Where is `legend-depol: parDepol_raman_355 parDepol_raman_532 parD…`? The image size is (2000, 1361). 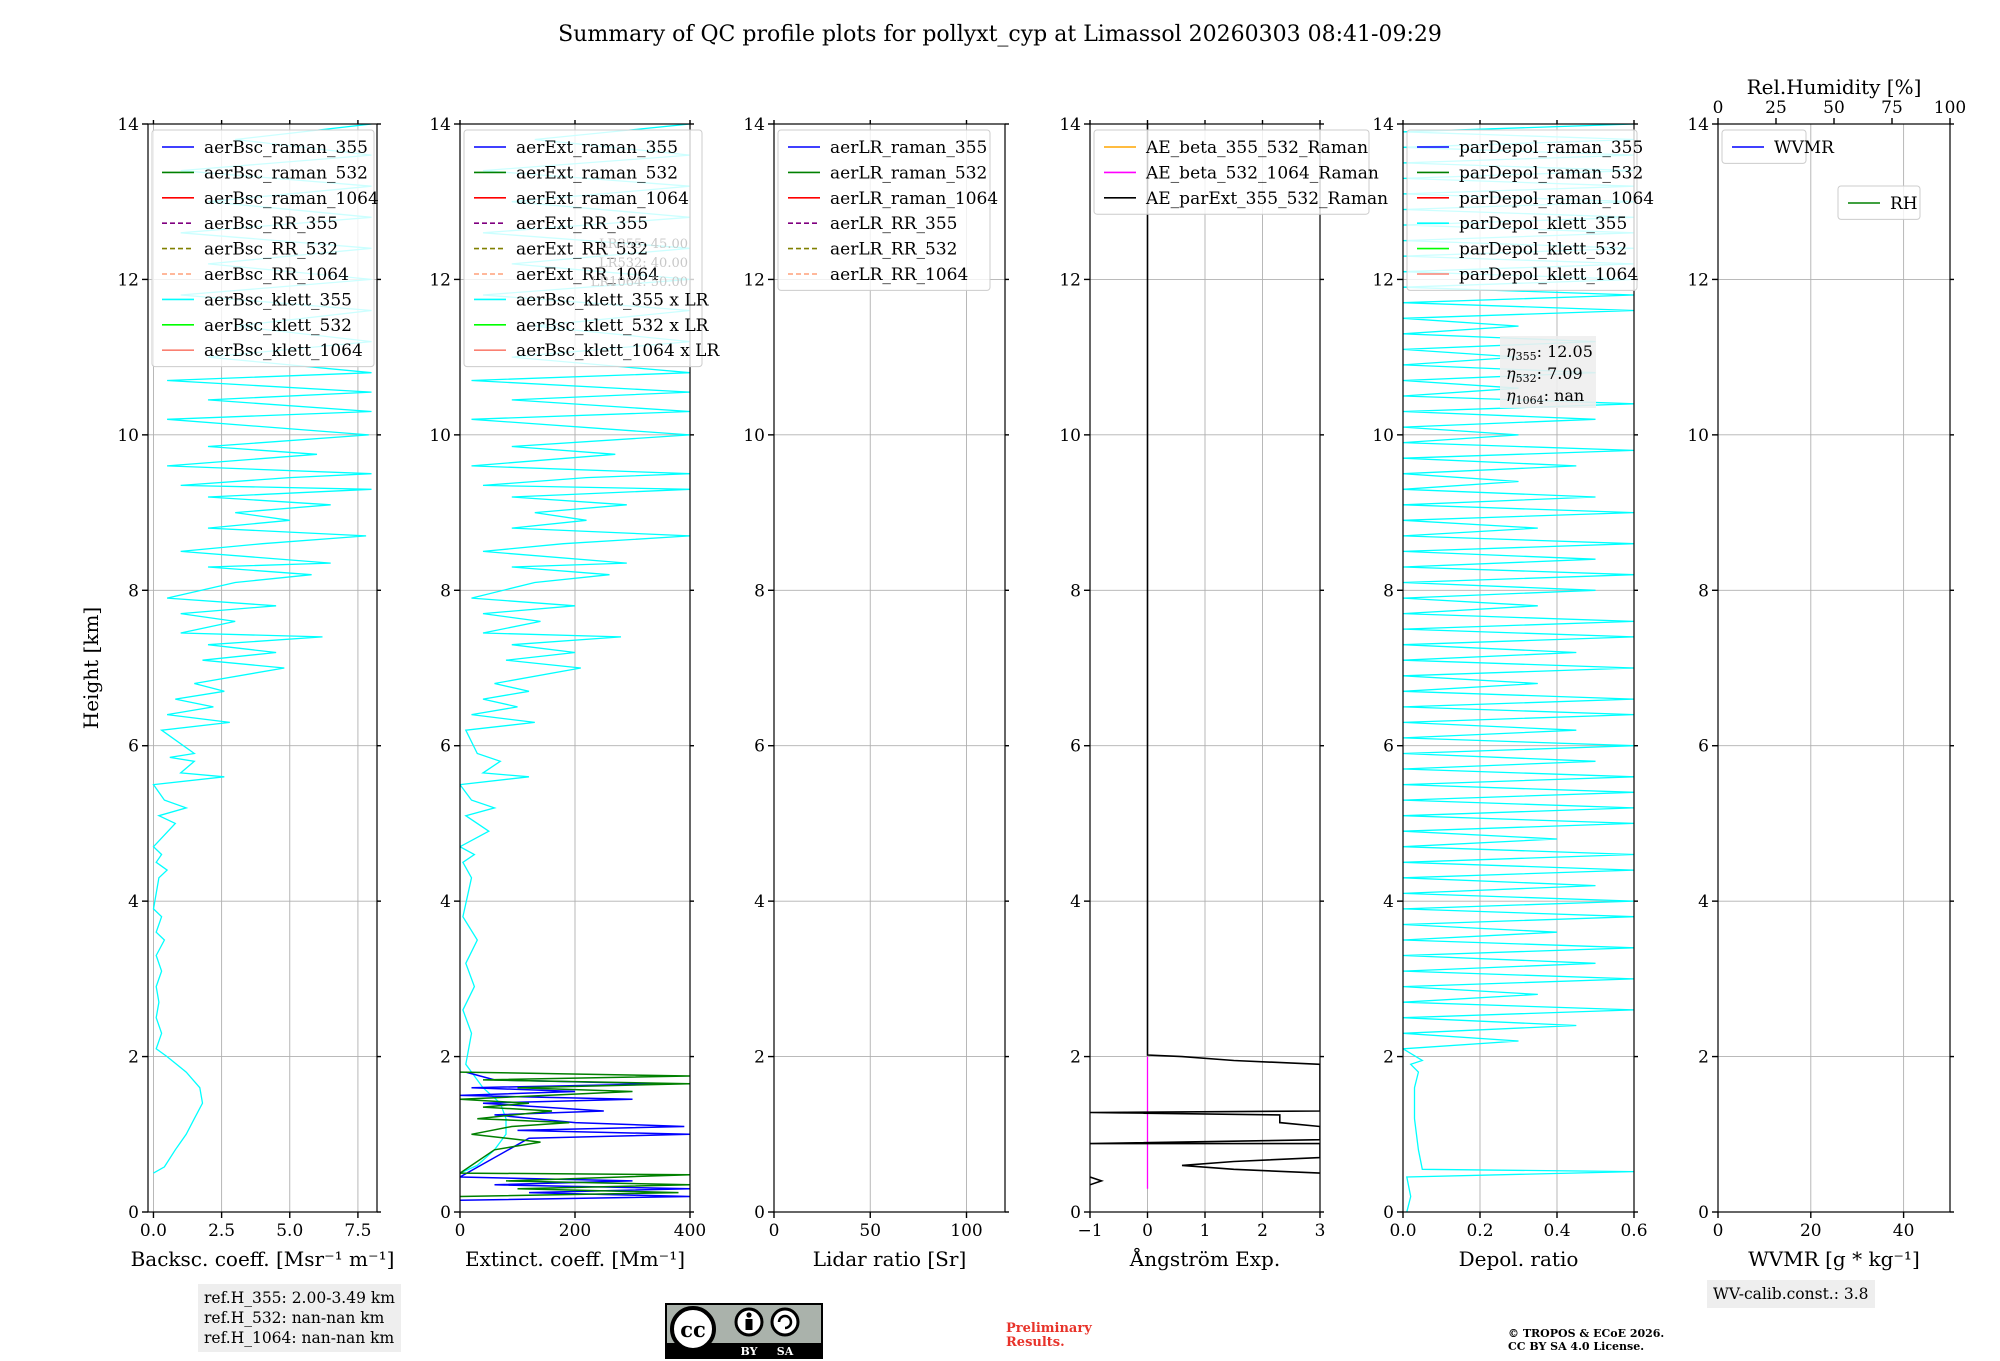
legend-depol: parDepol_raman_355 parDepol_raman_532 parD… is located at coordinates (1530, 210).